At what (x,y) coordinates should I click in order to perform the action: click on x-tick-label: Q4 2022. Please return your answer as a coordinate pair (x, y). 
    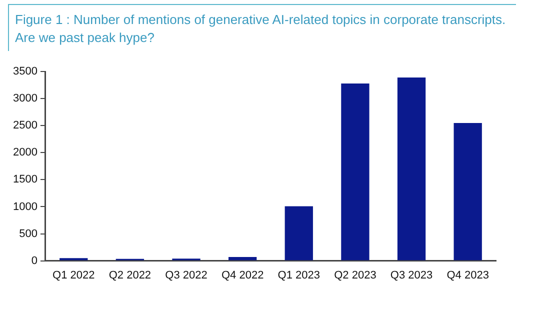
    Looking at the image, I should click on (242, 275).